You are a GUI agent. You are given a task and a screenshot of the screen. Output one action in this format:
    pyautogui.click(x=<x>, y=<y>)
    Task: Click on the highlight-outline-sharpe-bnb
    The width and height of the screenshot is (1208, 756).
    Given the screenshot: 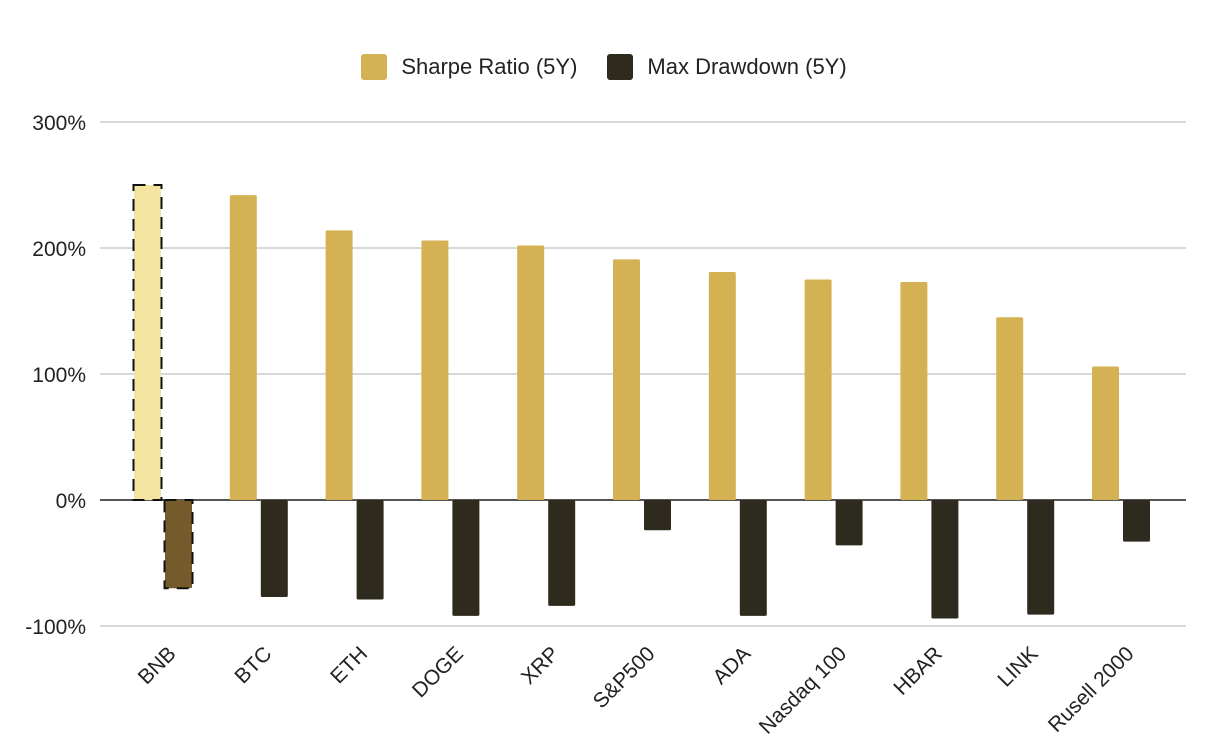 What is the action you would take?
    pyautogui.click(x=147, y=342)
    